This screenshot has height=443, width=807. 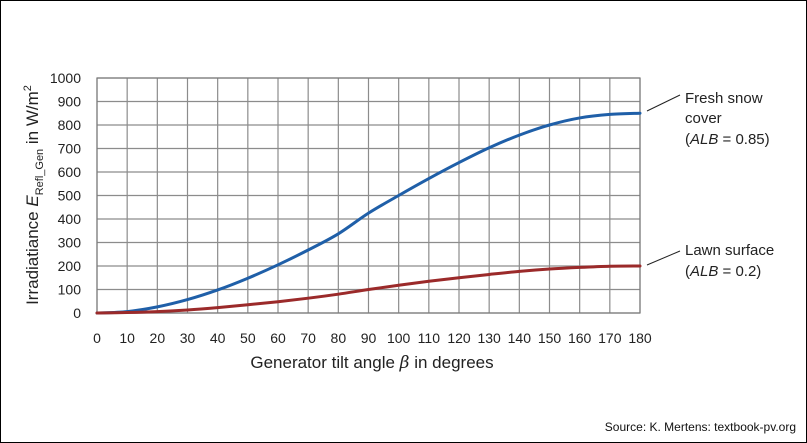 What do you see at coordinates (429, 338) in the screenshot?
I see `x-tick-label: 110` at bounding box center [429, 338].